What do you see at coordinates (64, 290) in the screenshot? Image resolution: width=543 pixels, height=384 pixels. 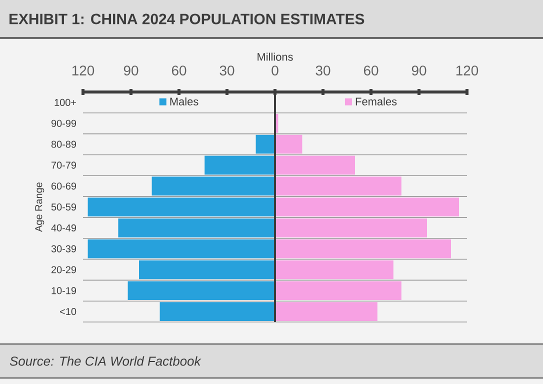 I see `y-tick-label: 10-19` at bounding box center [64, 290].